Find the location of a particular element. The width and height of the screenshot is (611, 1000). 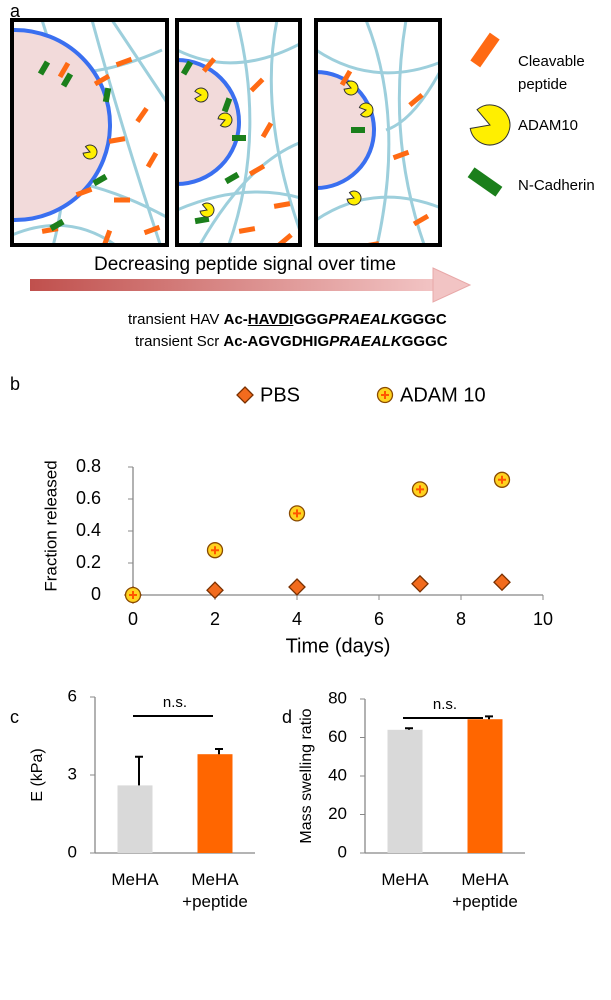

legend-label: ADAM10 is located at coordinates (548, 125).